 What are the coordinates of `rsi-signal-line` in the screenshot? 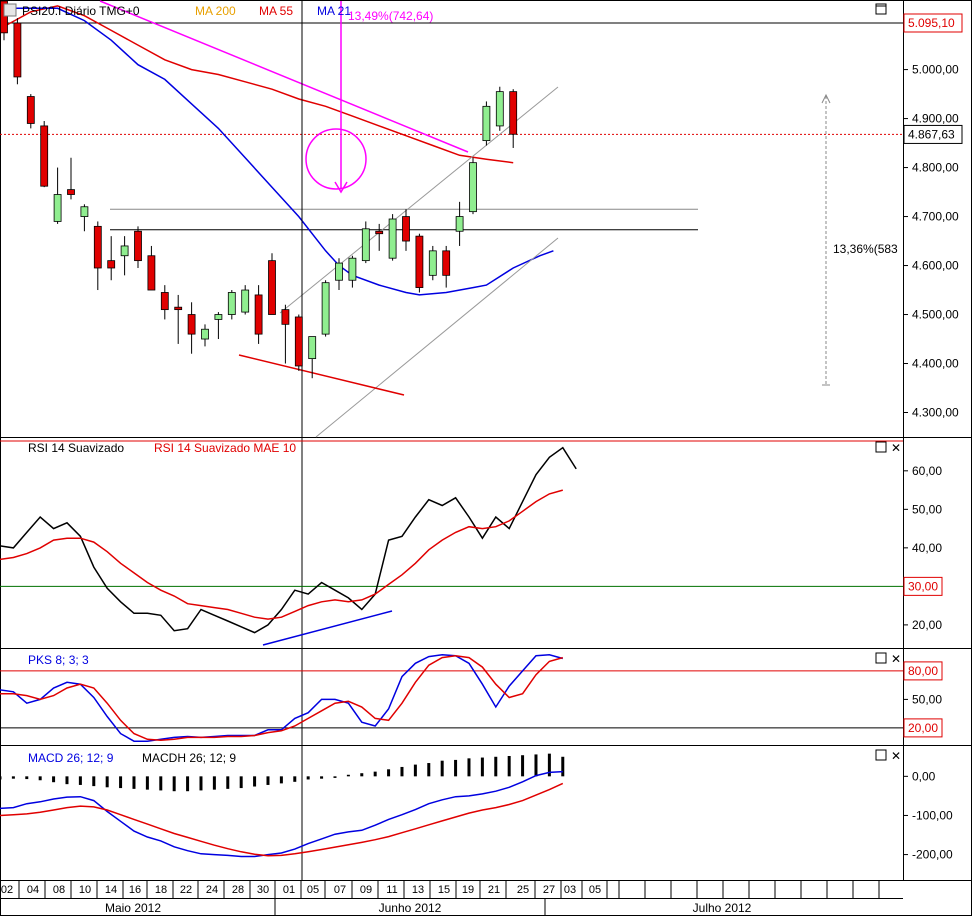 It's located at (282, 554).